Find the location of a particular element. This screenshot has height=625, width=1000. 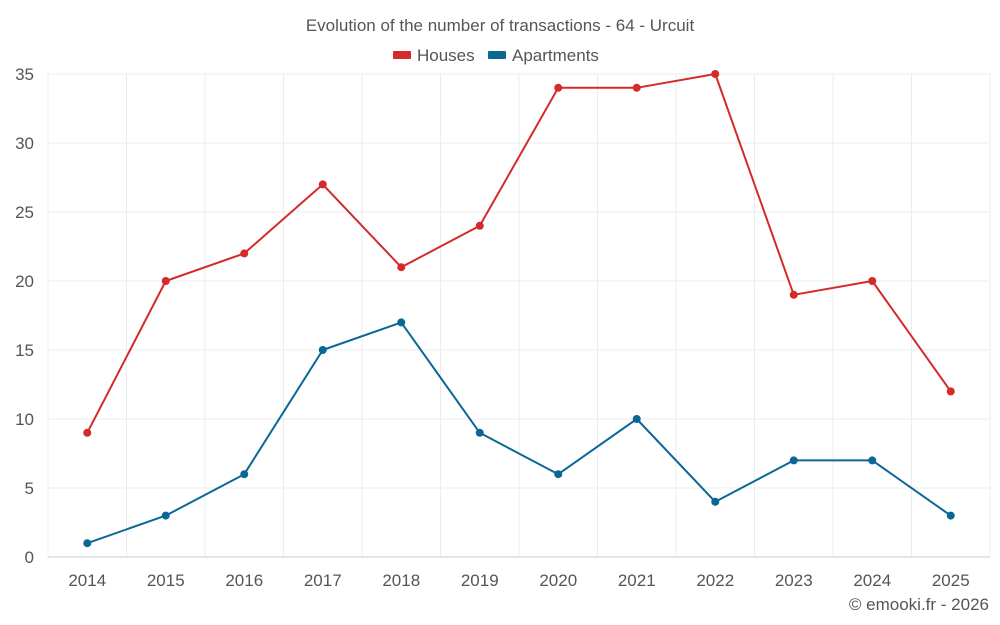

y-tick-label: 25 is located at coordinates (24, 212).